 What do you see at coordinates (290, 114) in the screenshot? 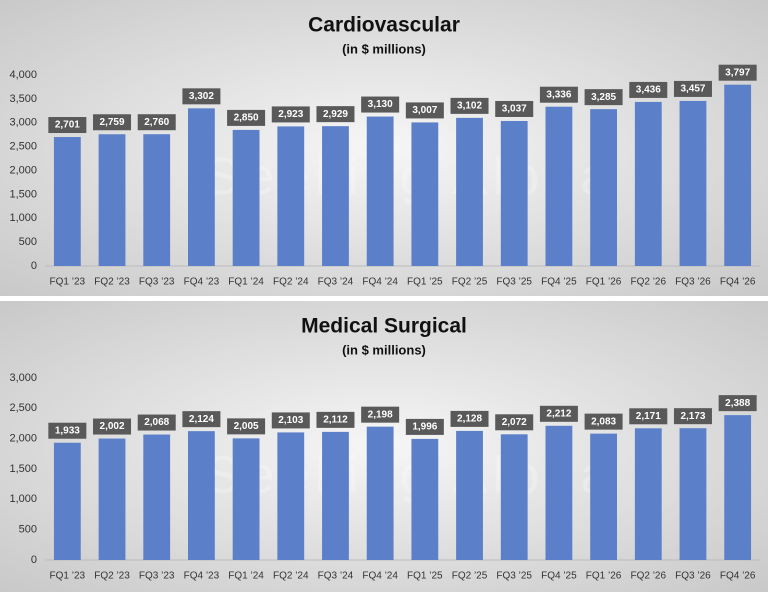
I see `value-label: 2,923` at bounding box center [290, 114].